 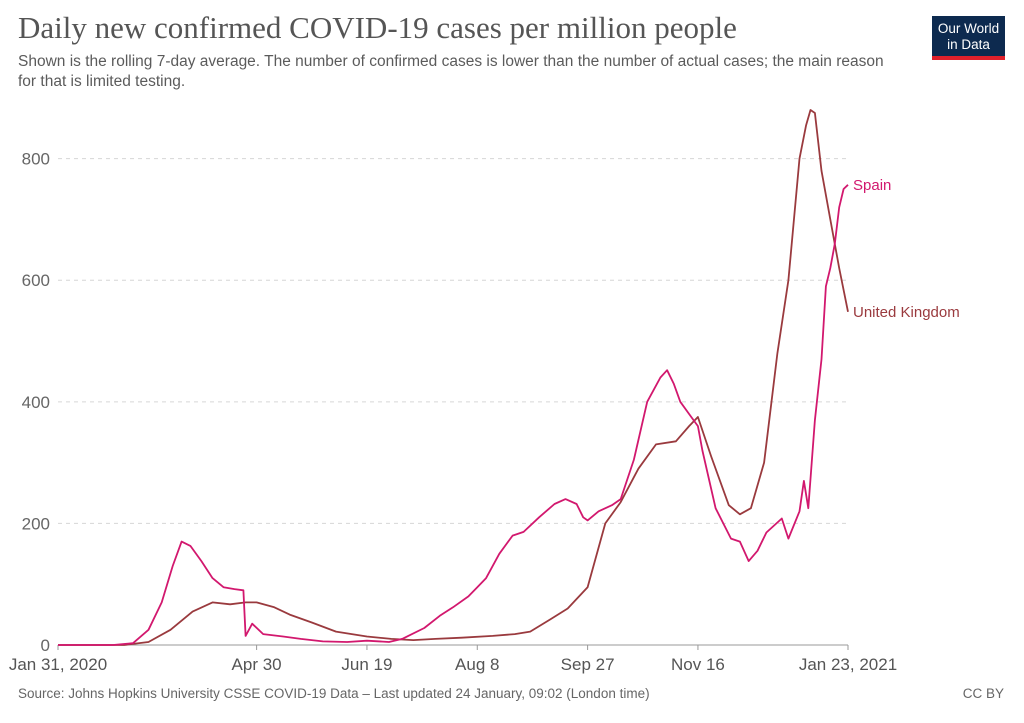 What do you see at coordinates (36, 159) in the screenshot?
I see `y-tick-label: 800` at bounding box center [36, 159].